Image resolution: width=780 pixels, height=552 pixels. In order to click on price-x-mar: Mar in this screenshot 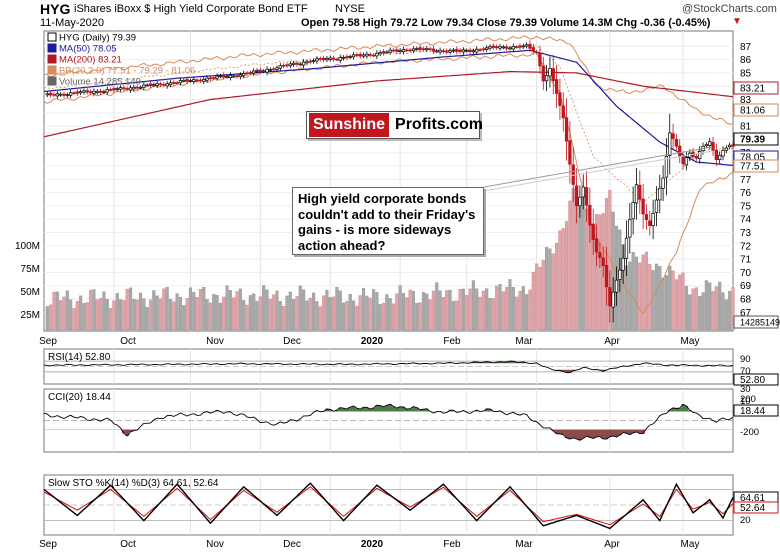, I will do `click(524, 341)`.